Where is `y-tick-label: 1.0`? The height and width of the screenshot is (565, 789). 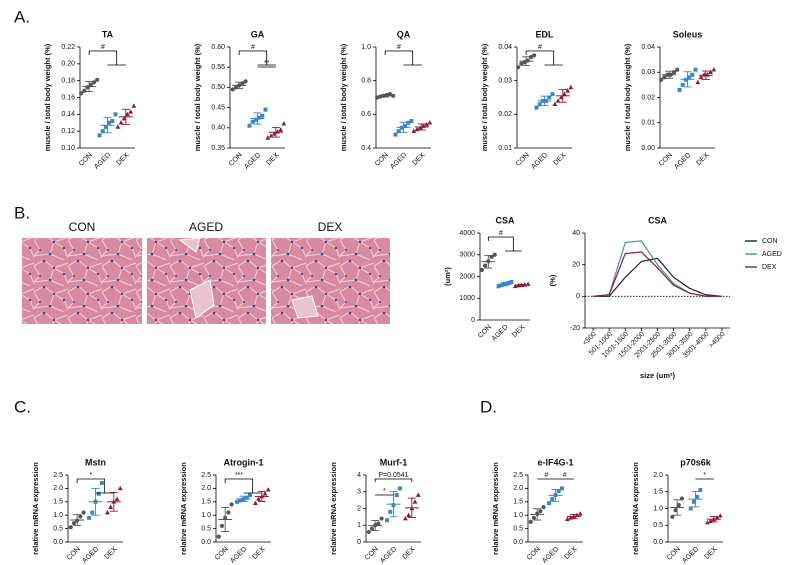 y-tick-label: 1.0 is located at coordinates (658, 508).